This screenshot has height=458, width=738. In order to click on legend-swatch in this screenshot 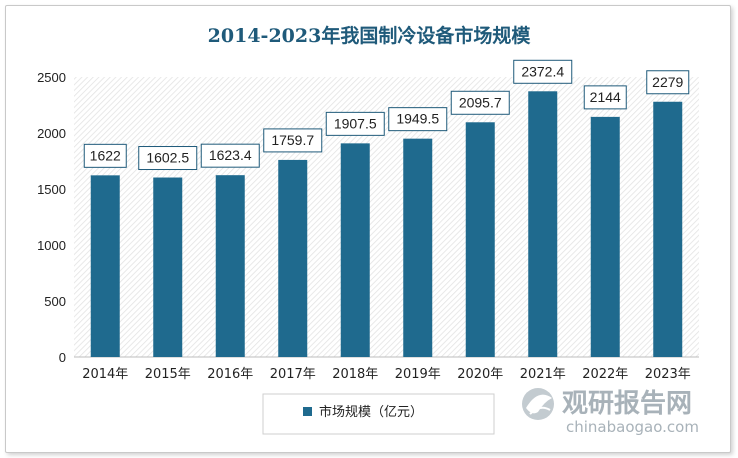, I will do `click(307, 411)`.